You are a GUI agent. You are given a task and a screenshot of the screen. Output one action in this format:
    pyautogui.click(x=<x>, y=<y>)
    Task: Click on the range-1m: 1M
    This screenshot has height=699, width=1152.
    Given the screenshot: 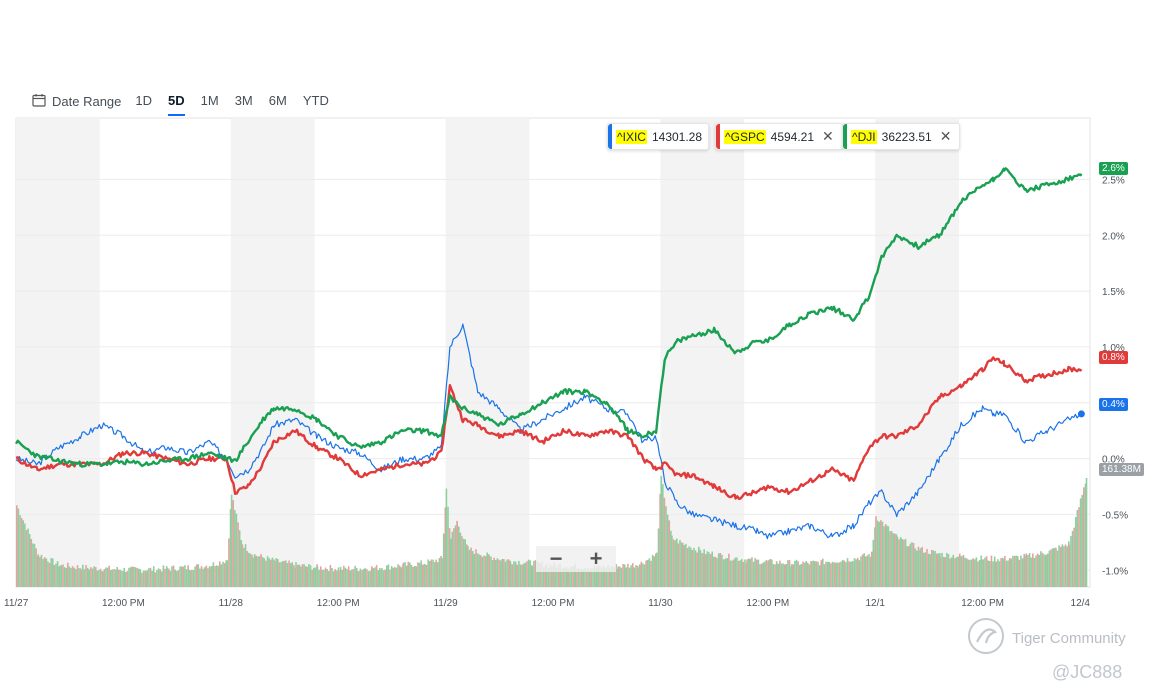 What is the action you would take?
    pyautogui.click(x=209, y=100)
    